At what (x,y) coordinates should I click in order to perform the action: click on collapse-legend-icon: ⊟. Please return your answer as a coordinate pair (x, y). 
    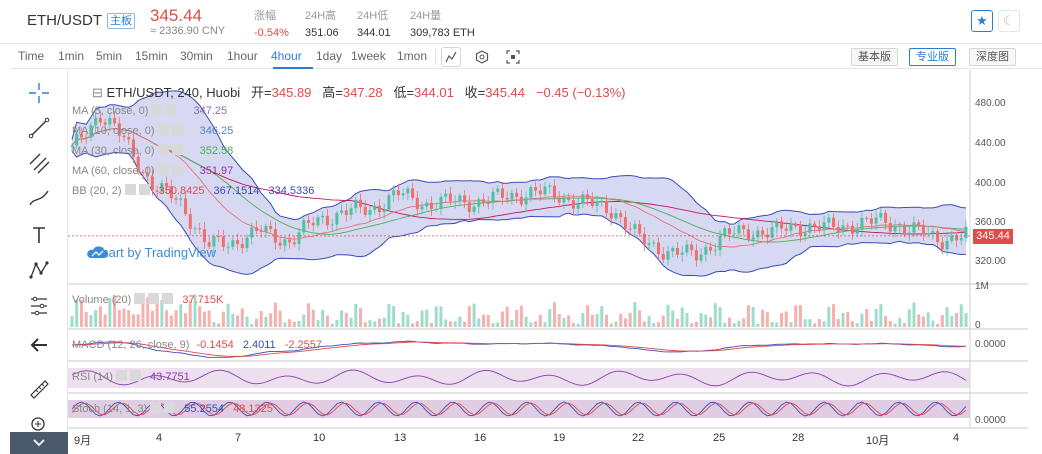
    Looking at the image, I should click on (97, 92).